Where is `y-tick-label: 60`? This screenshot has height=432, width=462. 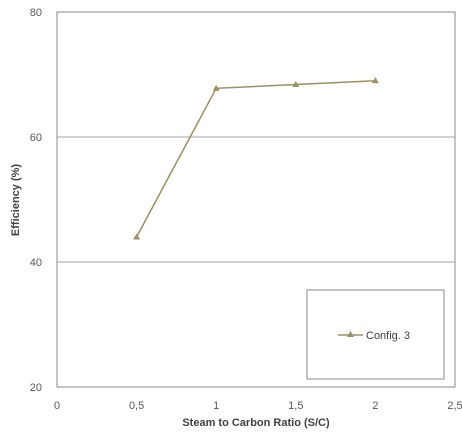 y-tick-label: 60 is located at coordinates (36, 138).